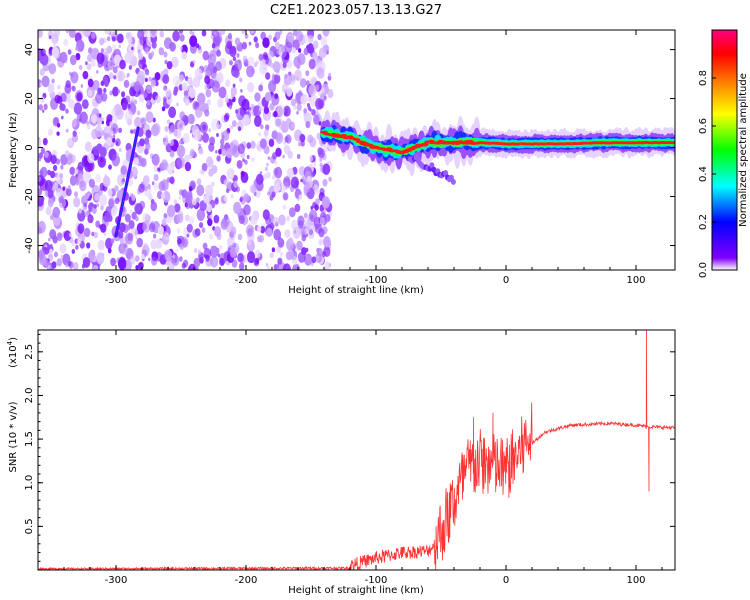  What do you see at coordinates (29, 439) in the screenshot?
I see `snr-y-tick-label: 1.5` at bounding box center [29, 439].